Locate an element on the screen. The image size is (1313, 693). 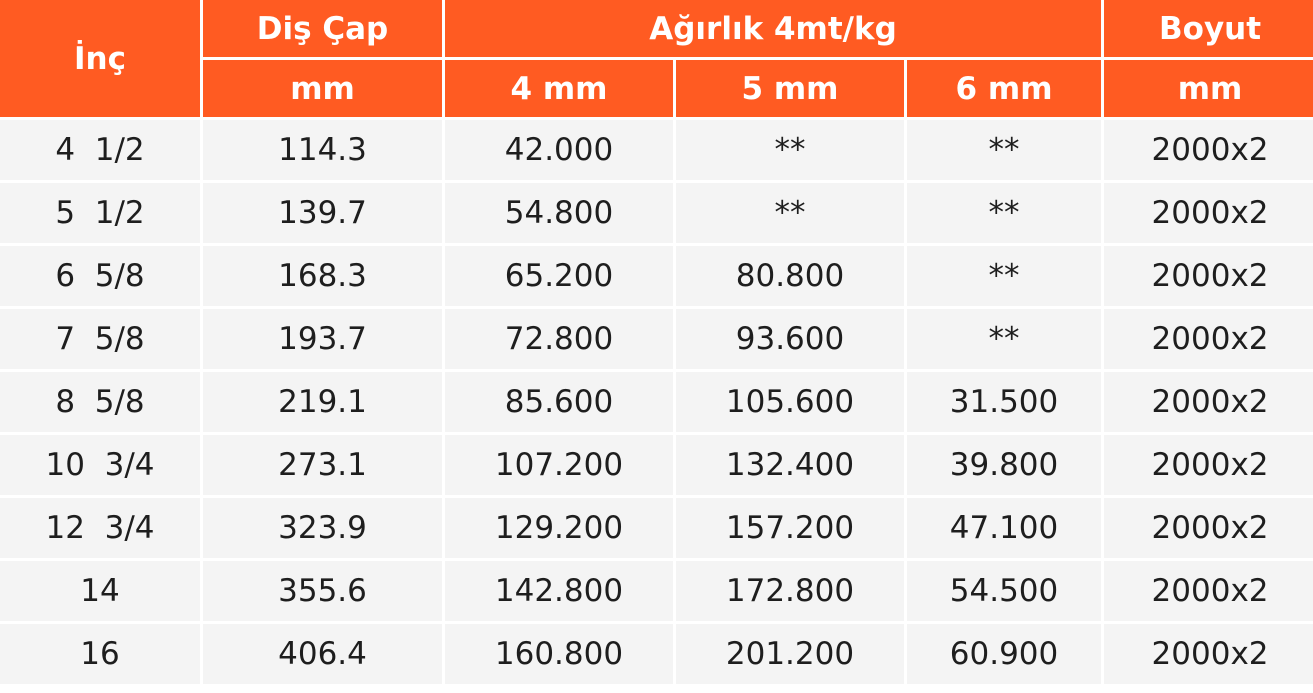
weight-4mm-cell: 54.800 is located at coordinates (559, 213).